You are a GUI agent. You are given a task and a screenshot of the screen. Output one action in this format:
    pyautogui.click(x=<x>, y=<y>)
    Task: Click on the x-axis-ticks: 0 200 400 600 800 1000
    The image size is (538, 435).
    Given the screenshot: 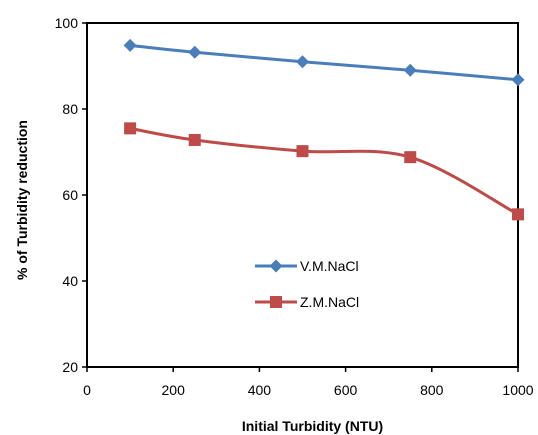 What is the action you would take?
    pyautogui.click(x=308, y=382)
    